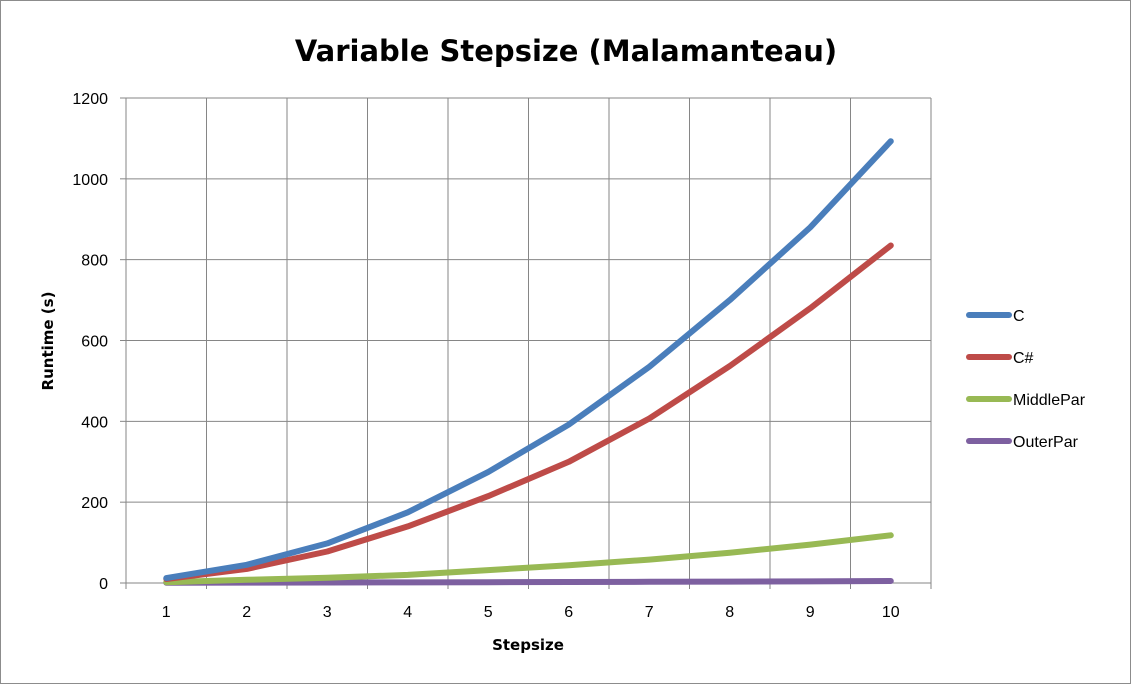  Describe the element at coordinates (94, 503) in the screenshot. I see `y-tick-label: 200` at that location.